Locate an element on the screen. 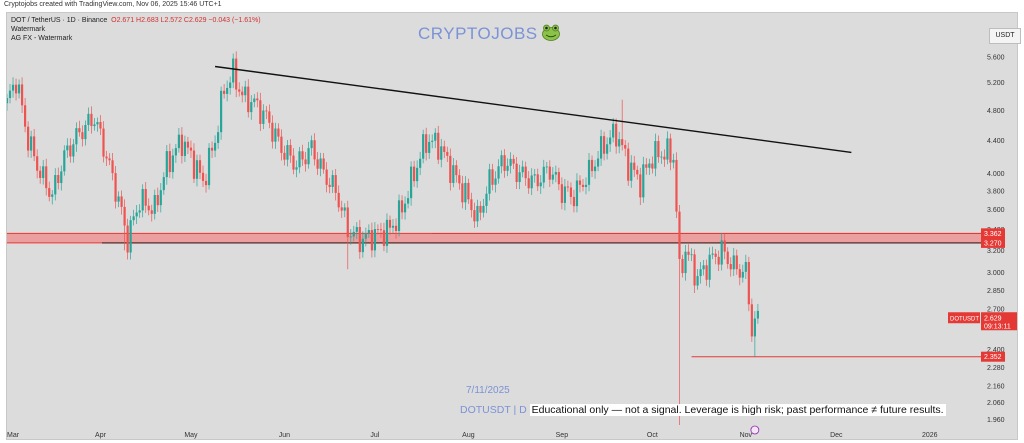  last-price-symbol-tag is located at coordinates (964, 318).